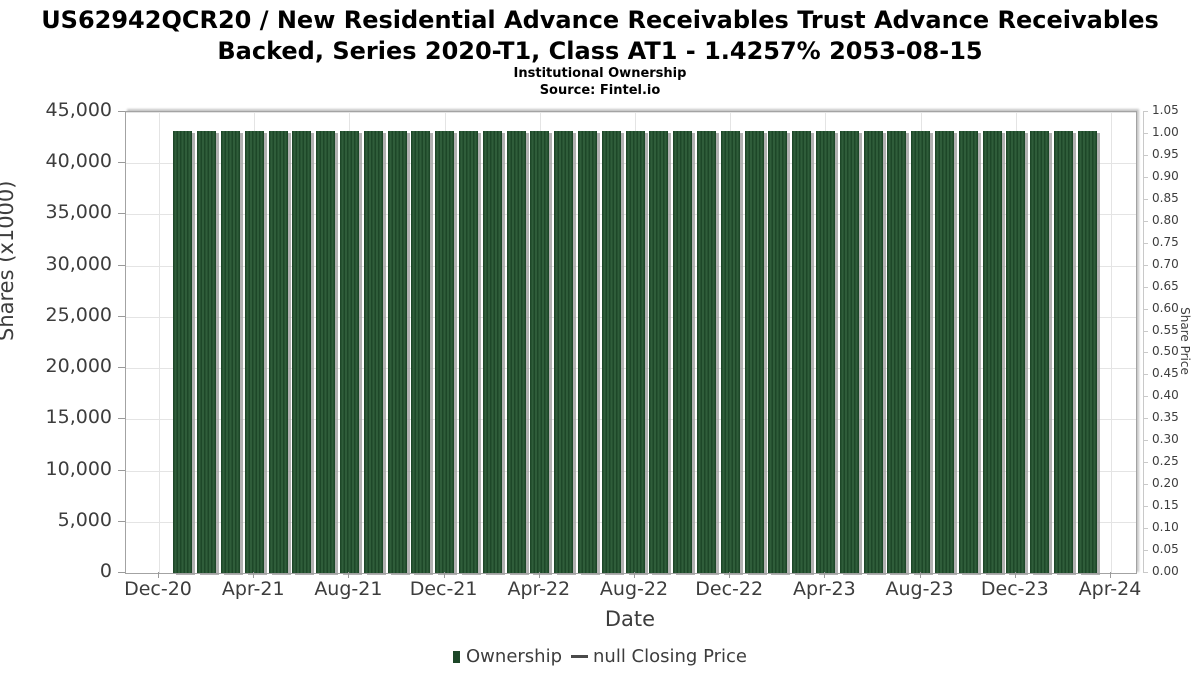 This screenshot has width=1200, height=675. Describe the element at coordinates (78, 417) in the screenshot. I see `y-tick-label: 15,000` at that location.